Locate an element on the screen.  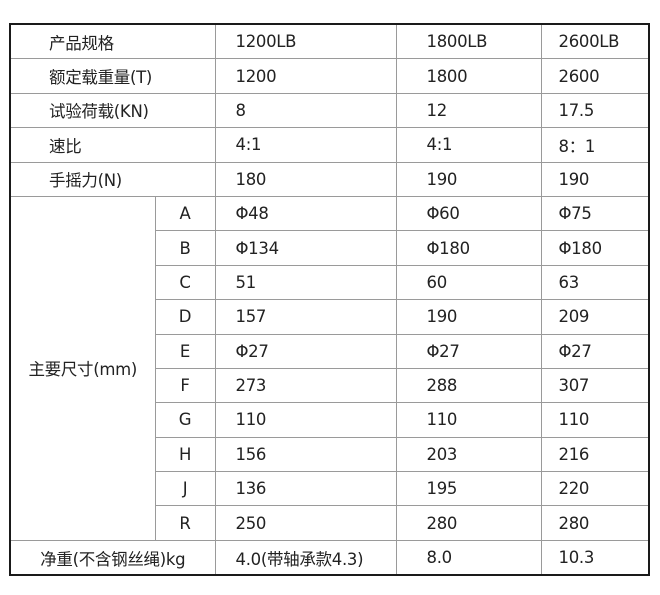
value-cell: Φ60 is located at coordinates (468, 213).